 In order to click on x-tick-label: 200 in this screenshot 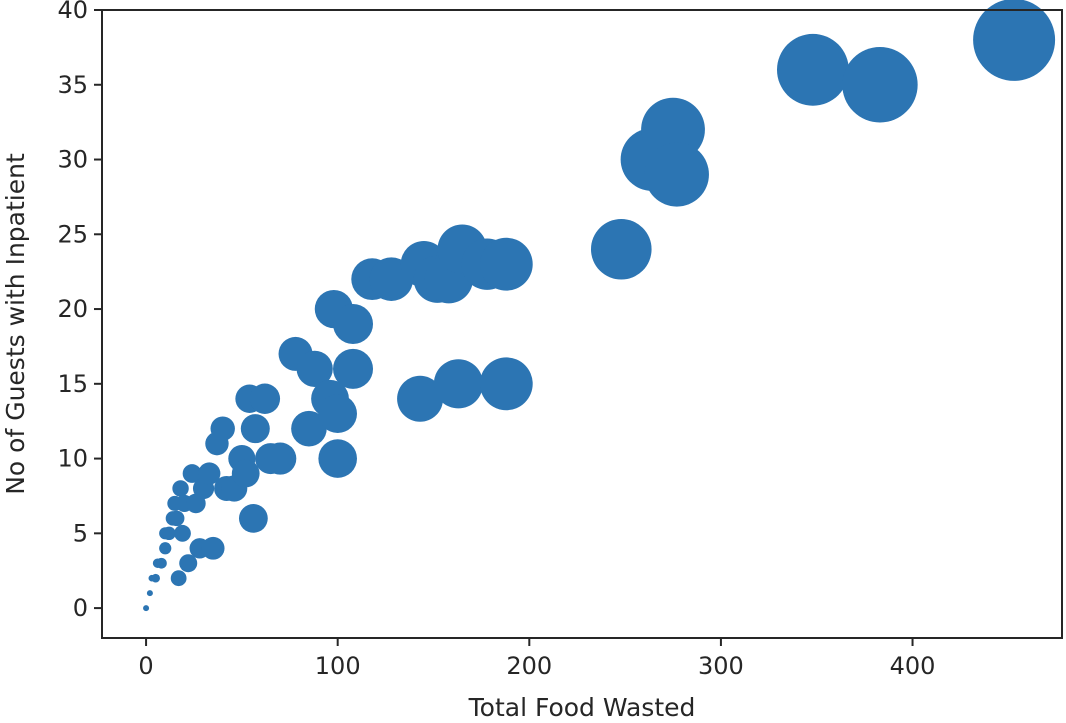, I will do `click(529, 666)`.